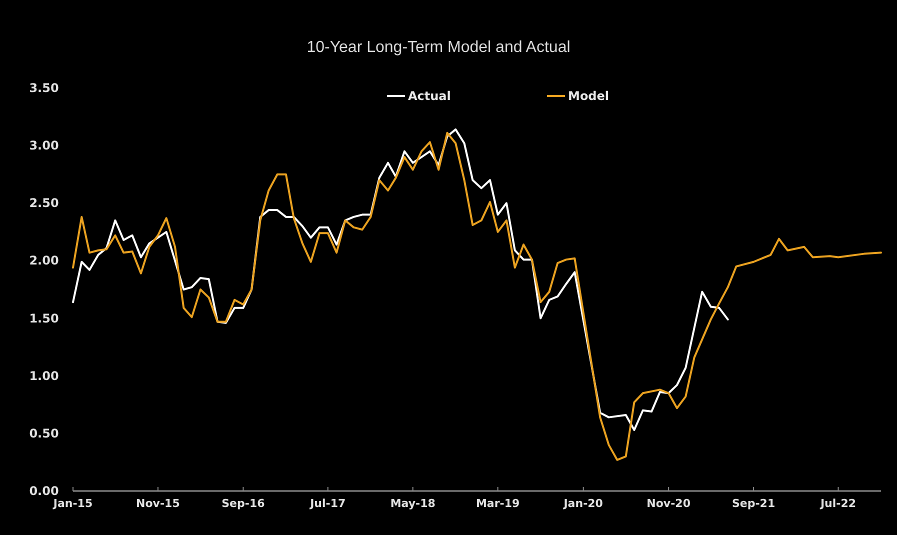  What do you see at coordinates (44, 88) in the screenshot?
I see `y-tick-label: 3.50` at bounding box center [44, 88].